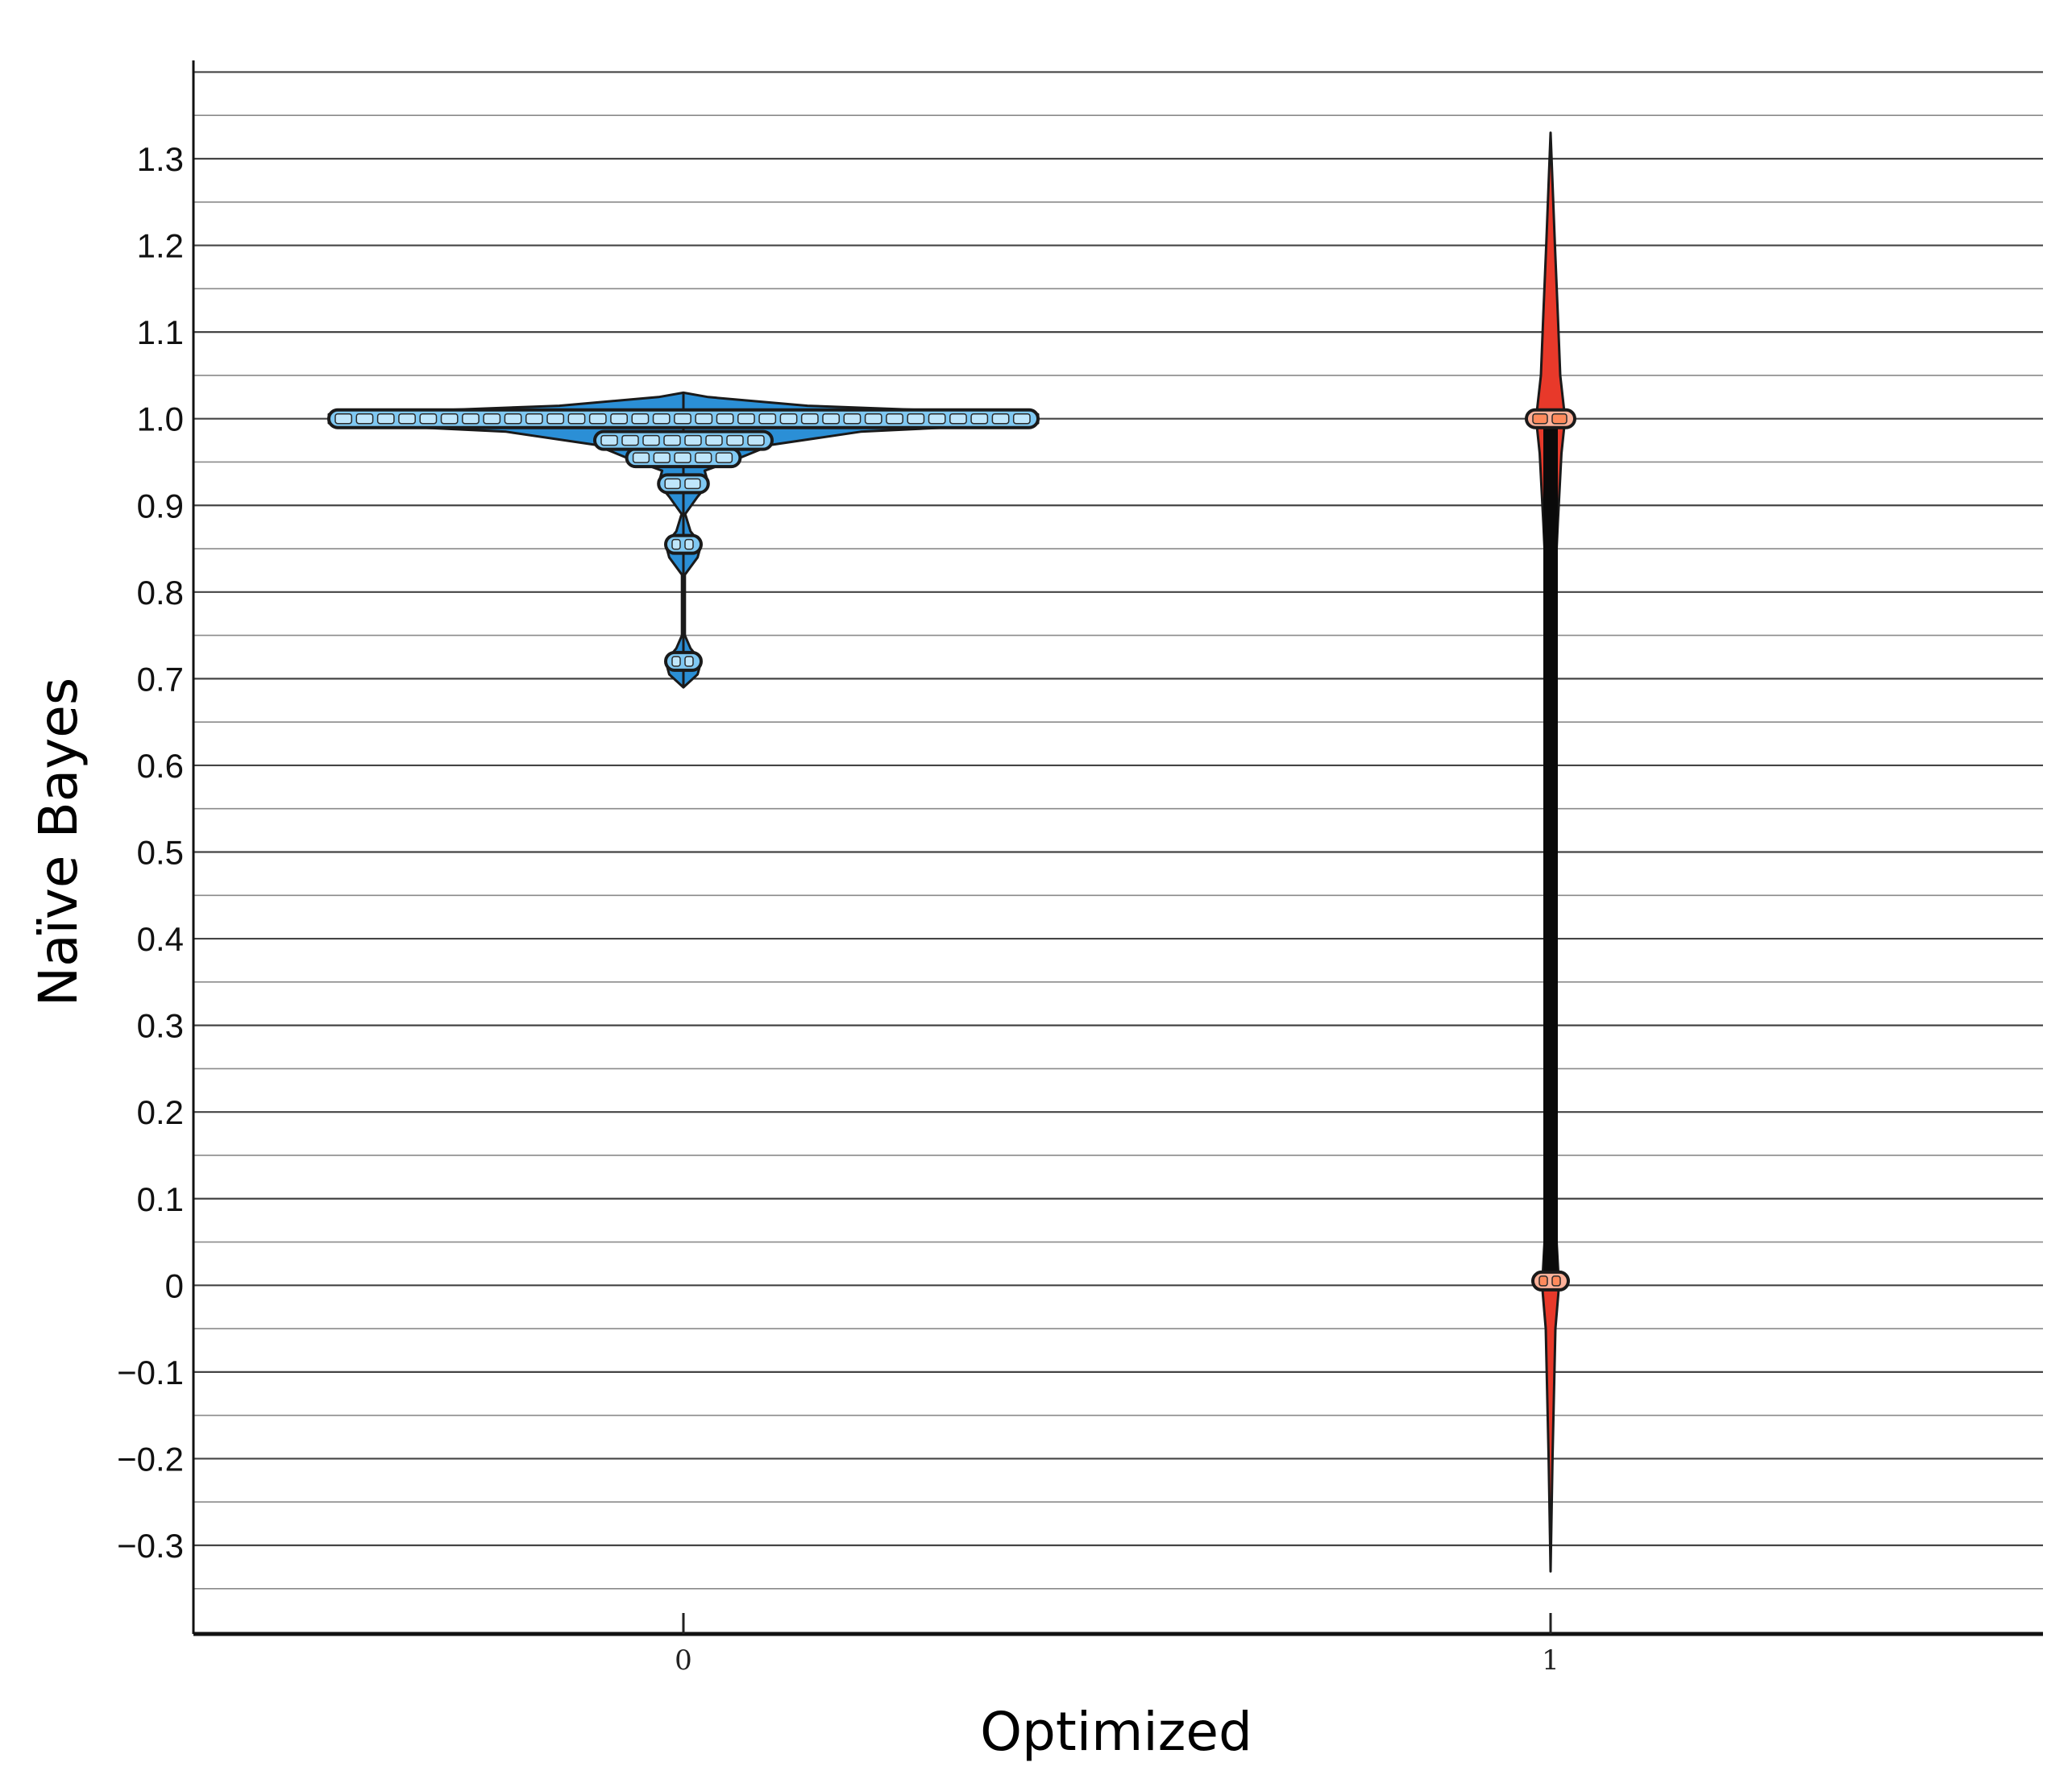 This screenshot has width=2072, height=1783. Describe the element at coordinates (160, 246) in the screenshot. I see `y-tick-label: 1.2` at that location.